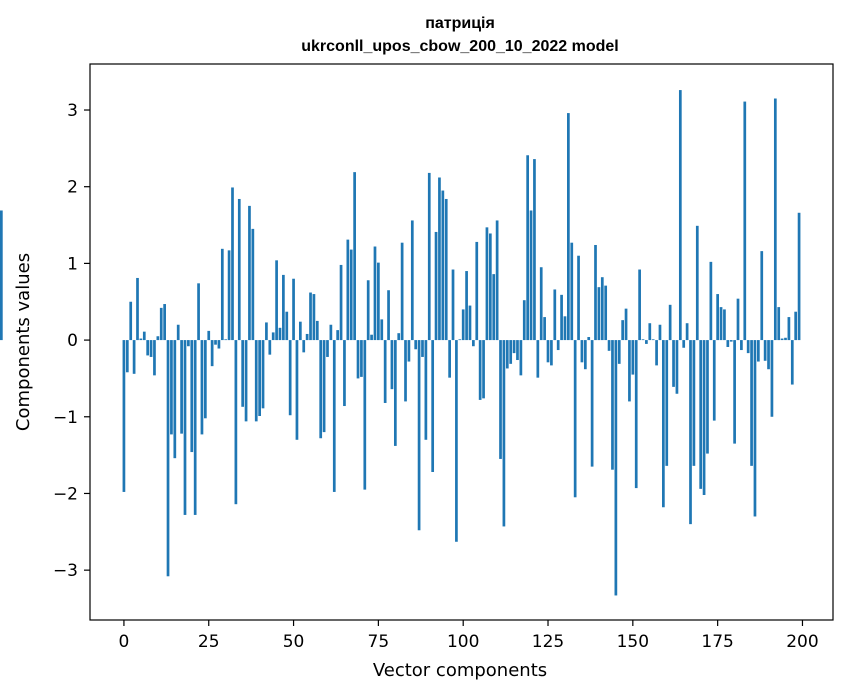  I want to click on x-tick-label: 100, so click(463, 642).